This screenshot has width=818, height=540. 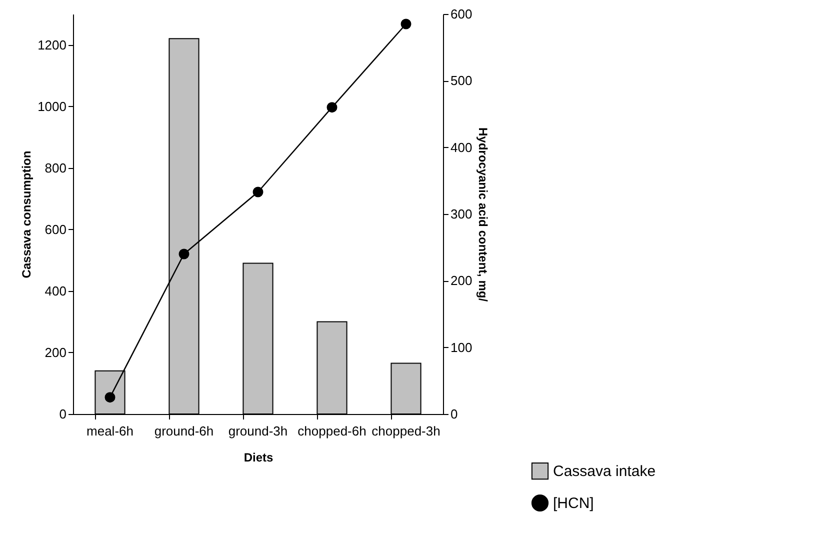 I want to click on y2-tick-label: 0, so click(x=454, y=414).